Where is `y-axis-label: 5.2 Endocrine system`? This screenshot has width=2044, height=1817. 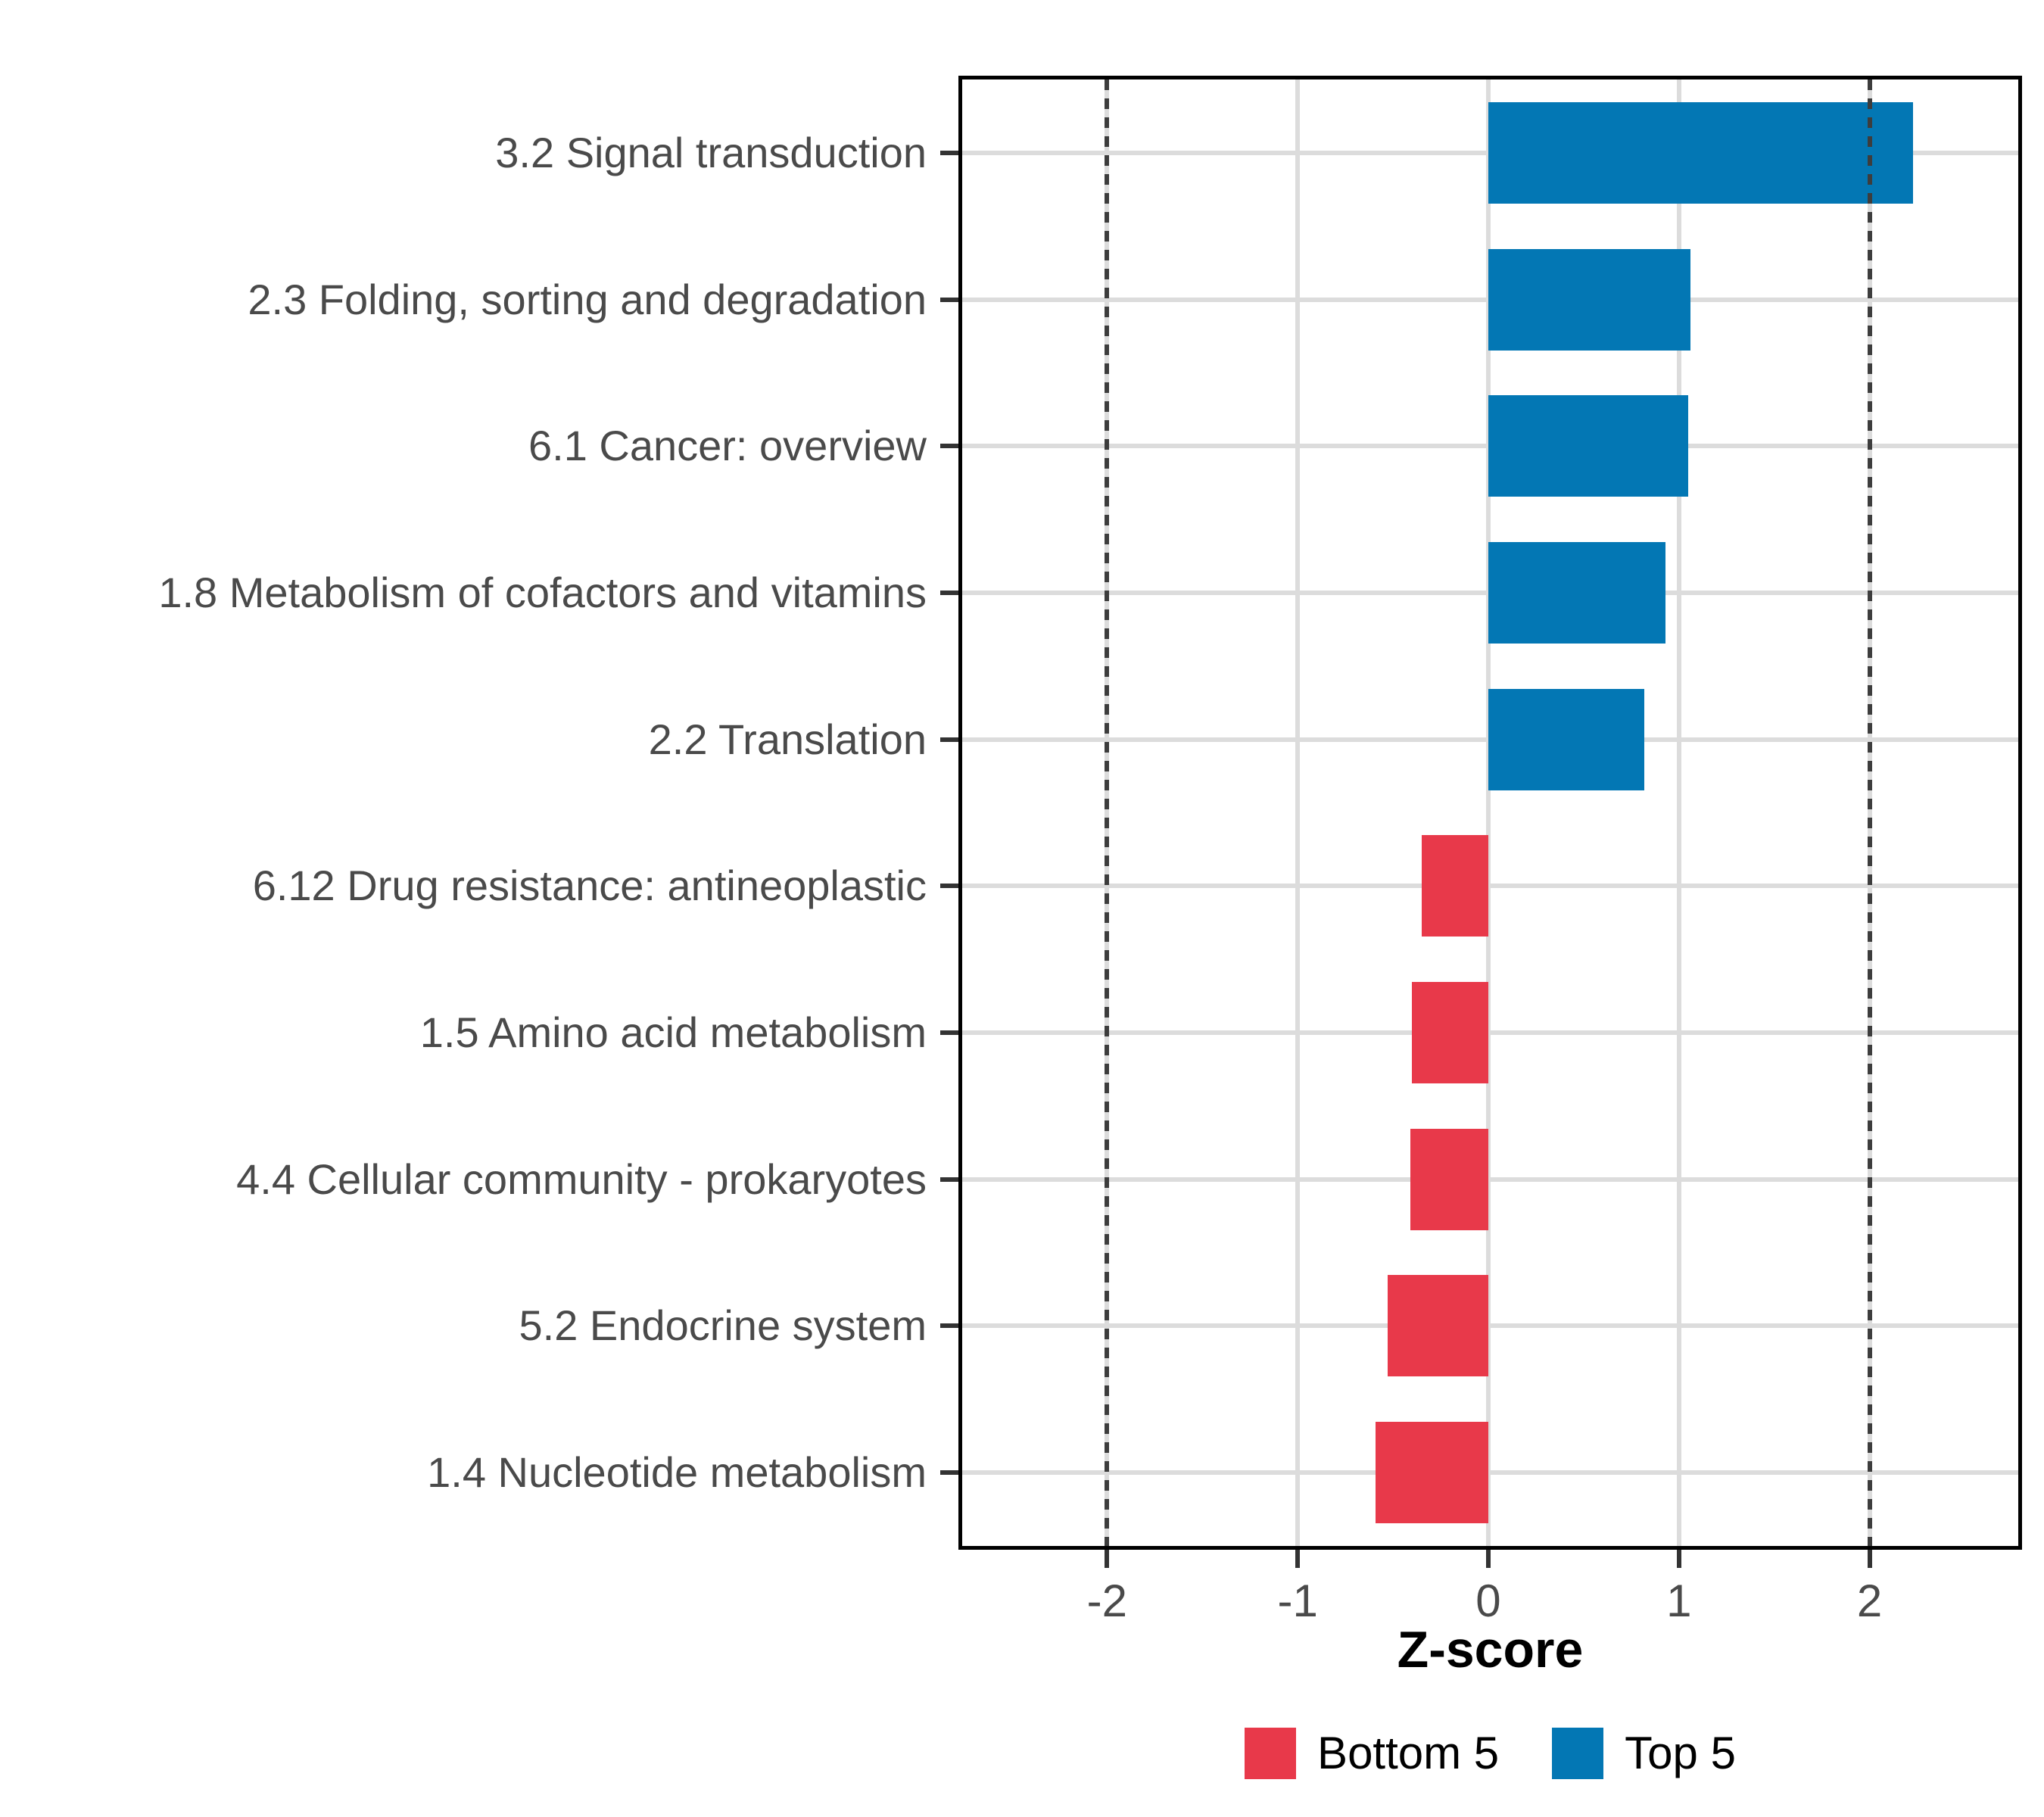
y-axis-label: 5.2 Endocrine system is located at coordinates (723, 1325).